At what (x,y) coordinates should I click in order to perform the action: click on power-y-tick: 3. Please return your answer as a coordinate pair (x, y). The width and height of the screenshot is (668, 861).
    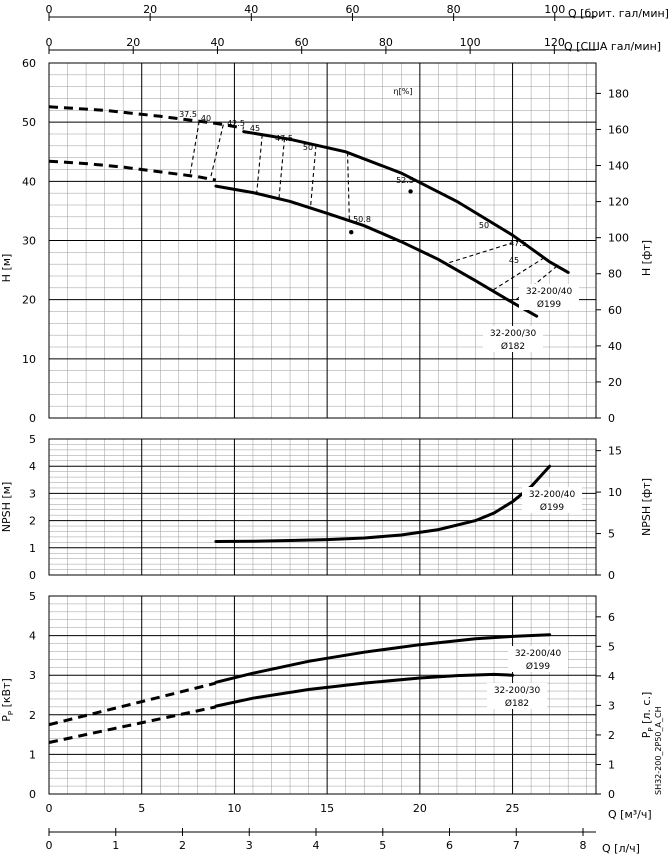
    Looking at the image, I should click on (32, 675).